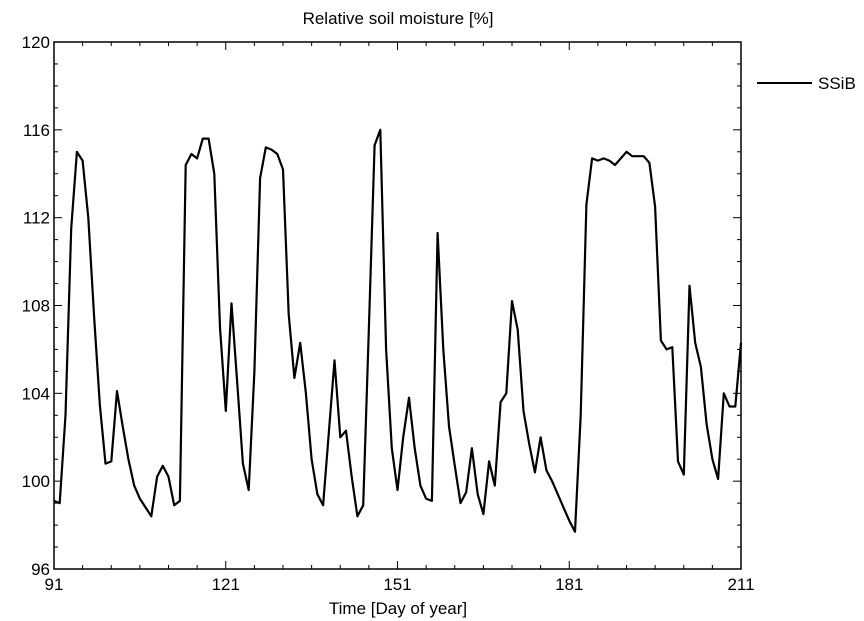 The width and height of the screenshot is (864, 621). I want to click on chart-title: Relative soil moisture [%], so click(398, 18).